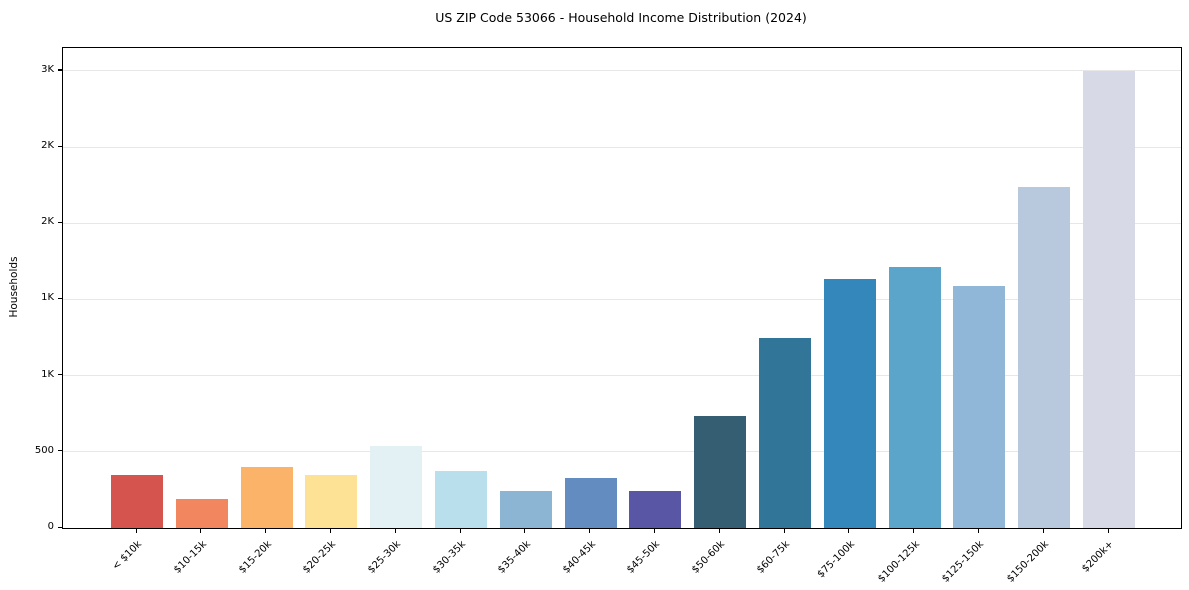 The height and width of the screenshot is (590, 1189). Describe the element at coordinates (898, 561) in the screenshot. I see `x-tick-label: $100-125k` at that location.